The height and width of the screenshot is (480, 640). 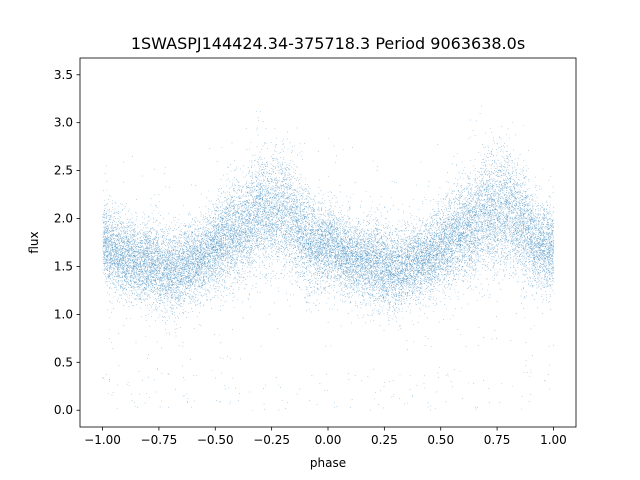 What do you see at coordinates (553, 440) in the screenshot?
I see `x-tick-label: 1.00` at bounding box center [553, 440].